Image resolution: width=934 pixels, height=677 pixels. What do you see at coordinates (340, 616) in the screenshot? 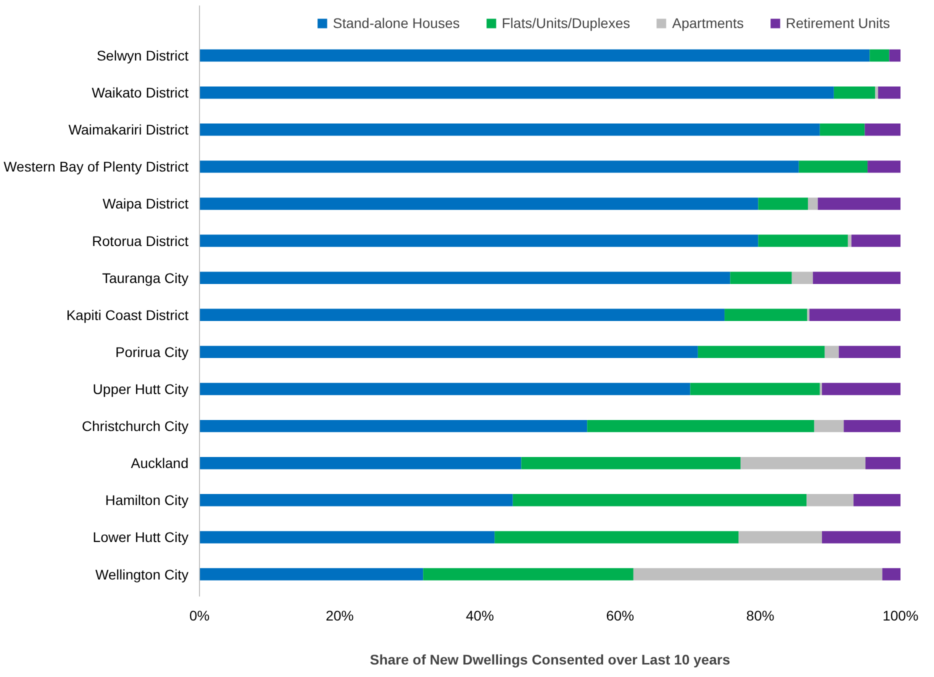
I see `x-tick-label: 20%` at bounding box center [340, 616].